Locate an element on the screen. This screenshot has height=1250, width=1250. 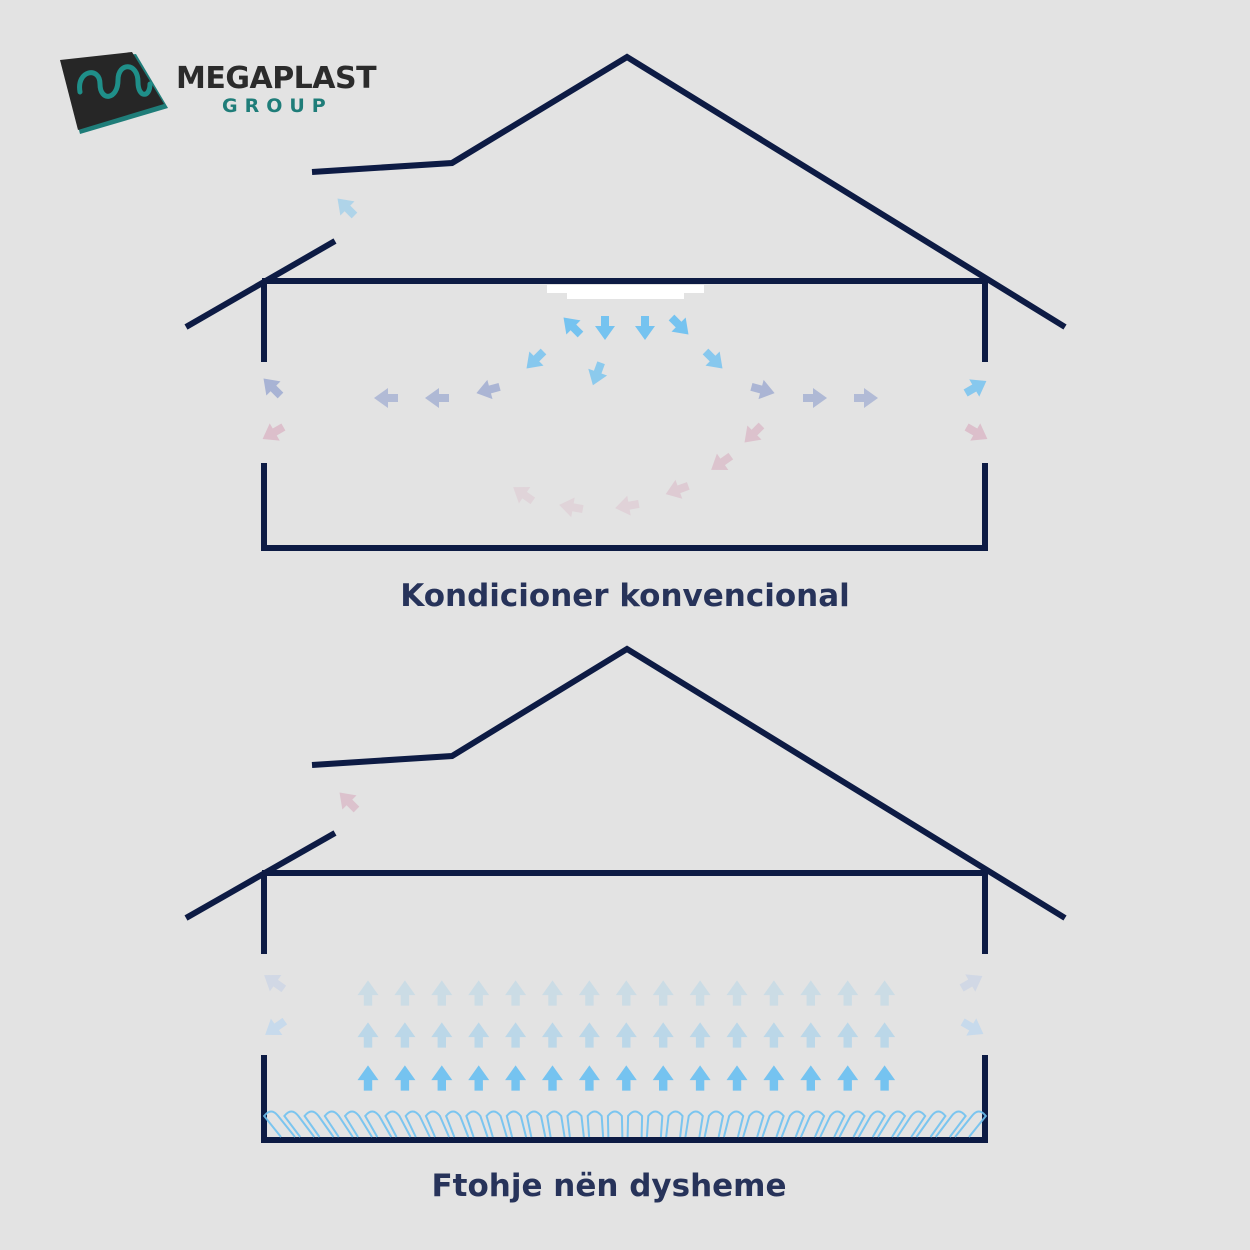
conventional-airflow-arrows is located at coordinates (625, 358).